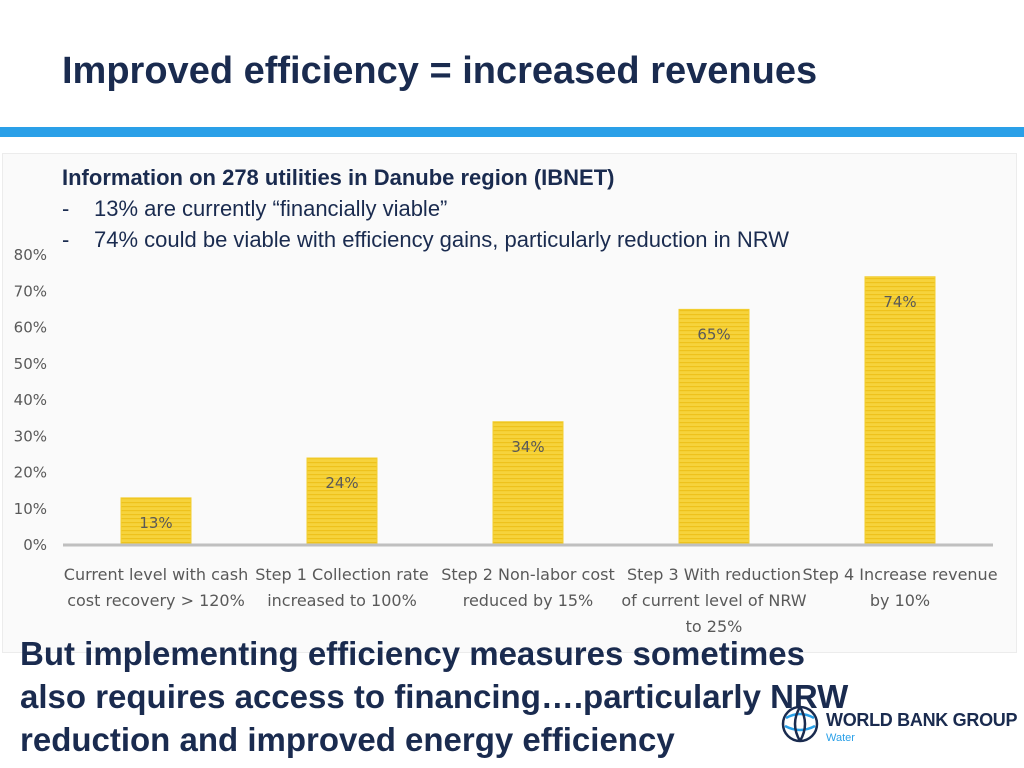  Describe the element at coordinates (342, 600) in the screenshot. I see `x-category-label: increased to 100%` at that location.